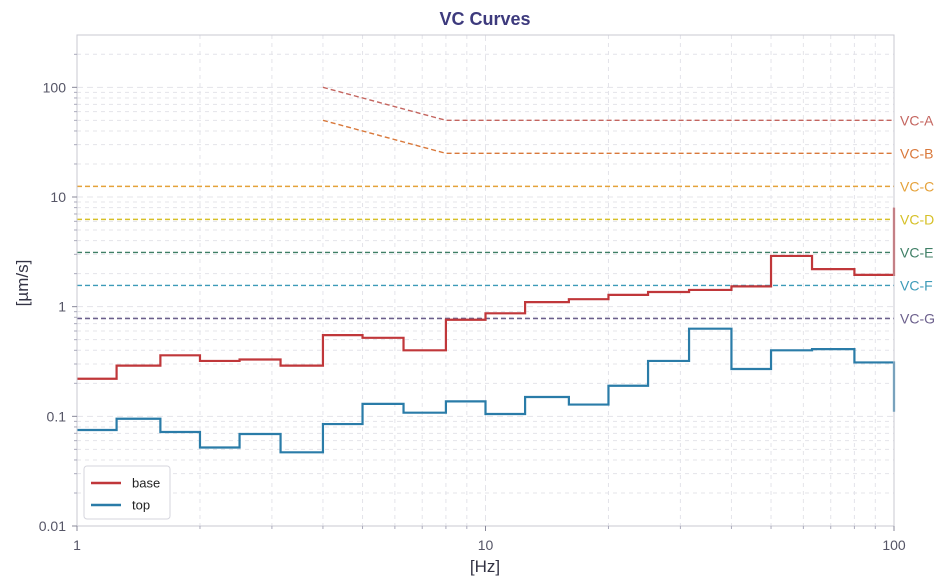 Image resolution: width=949 pixels, height=587 pixels. Describe the element at coordinates (917, 186) in the screenshot. I see `vc-label-vc-c: VC-C` at that location.